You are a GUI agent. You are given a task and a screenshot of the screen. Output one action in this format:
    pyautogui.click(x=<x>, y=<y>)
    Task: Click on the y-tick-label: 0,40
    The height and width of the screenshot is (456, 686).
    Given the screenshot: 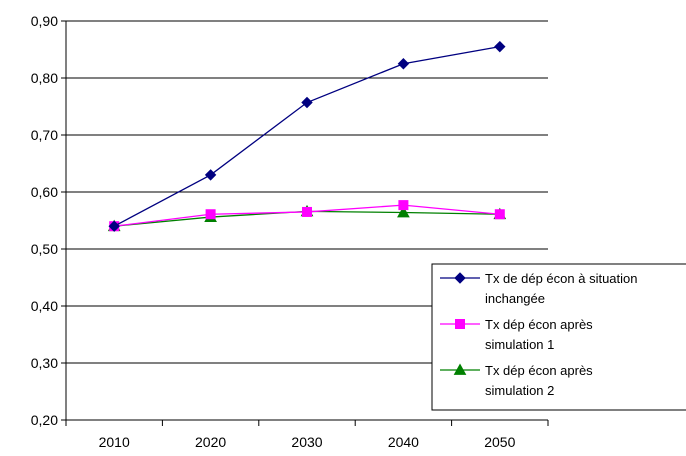 What is the action you would take?
    pyautogui.click(x=44, y=306)
    